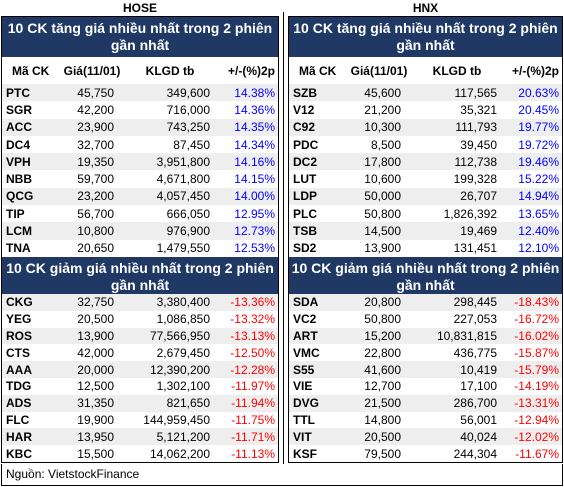  Describe the element at coordinates (191, 144) in the screenshot. I see `stock-volume: 87,450` at that location.